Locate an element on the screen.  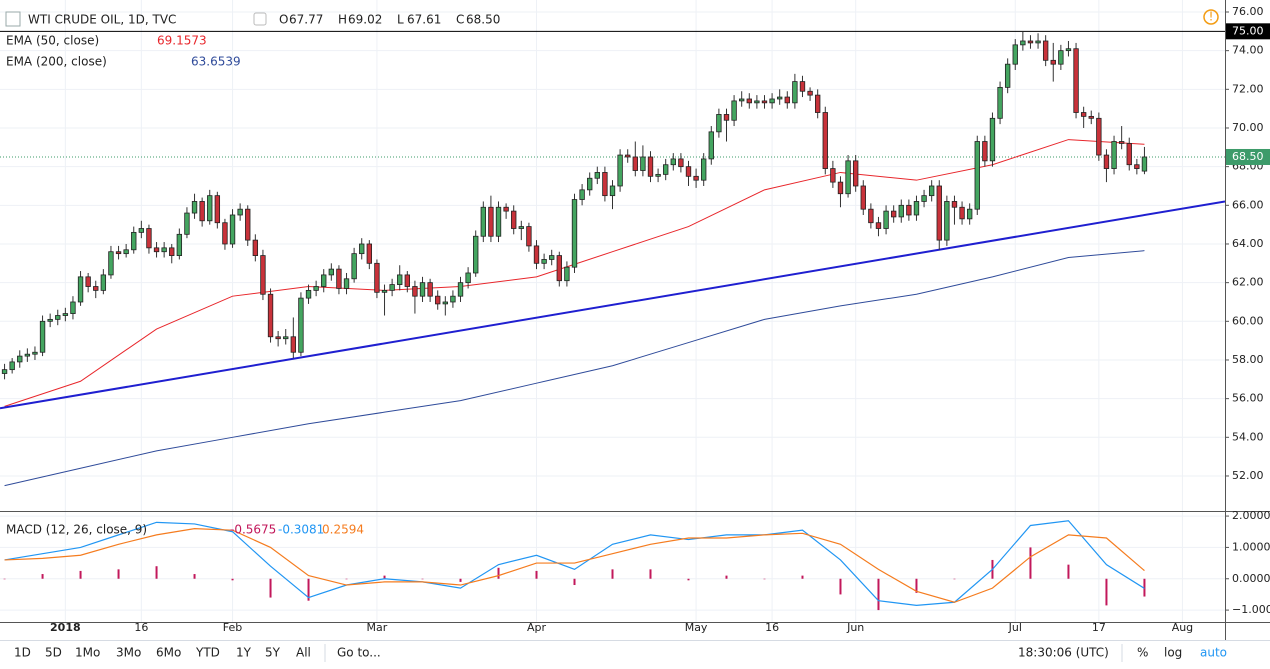
price-label: 75.00 is located at coordinates (1248, 30).